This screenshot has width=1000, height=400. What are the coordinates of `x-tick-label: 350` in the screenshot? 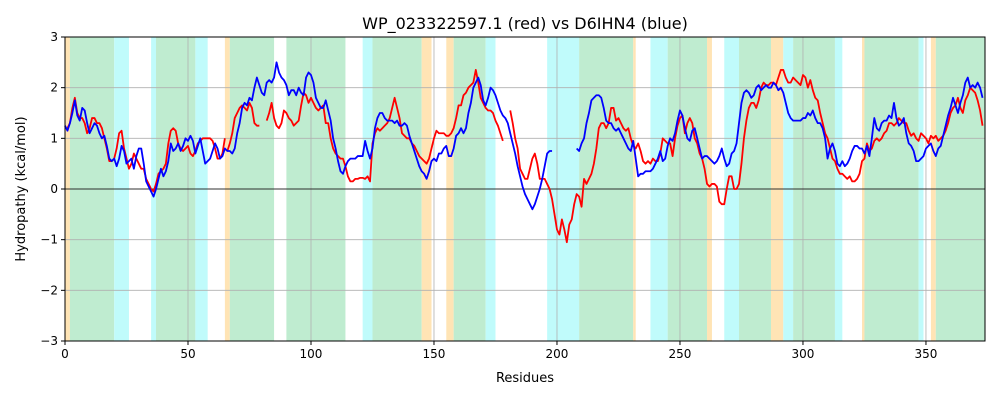 It's located at (926, 354).